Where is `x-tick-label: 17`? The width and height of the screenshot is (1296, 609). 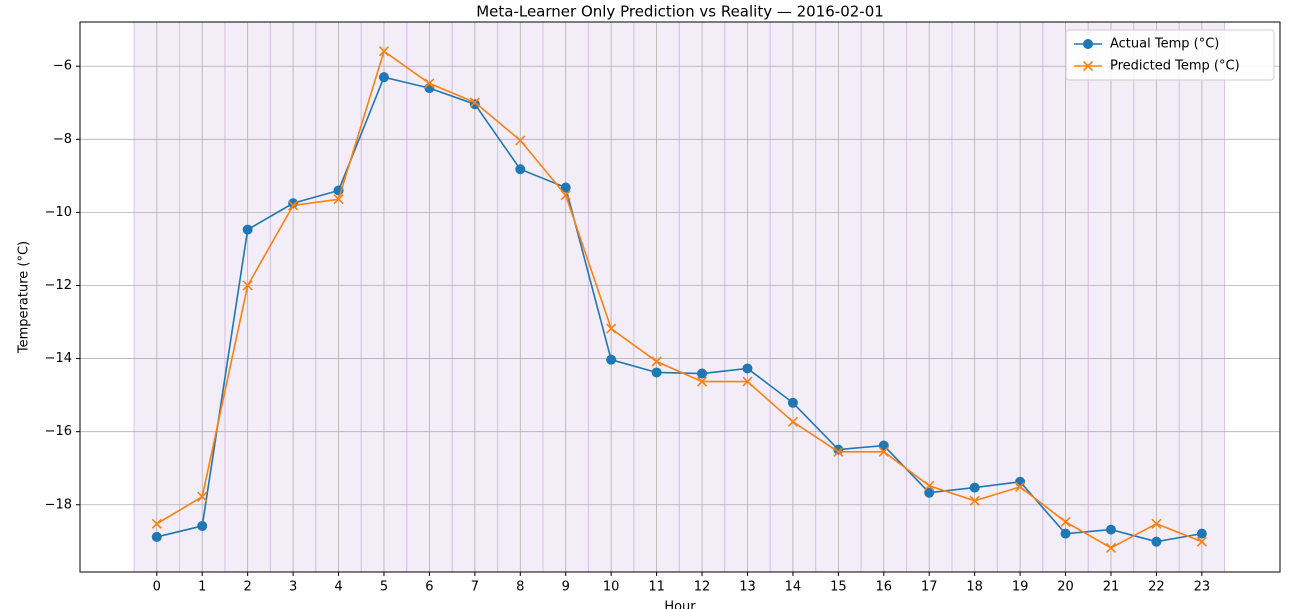
x-tick-label: 17 is located at coordinates (929, 587).